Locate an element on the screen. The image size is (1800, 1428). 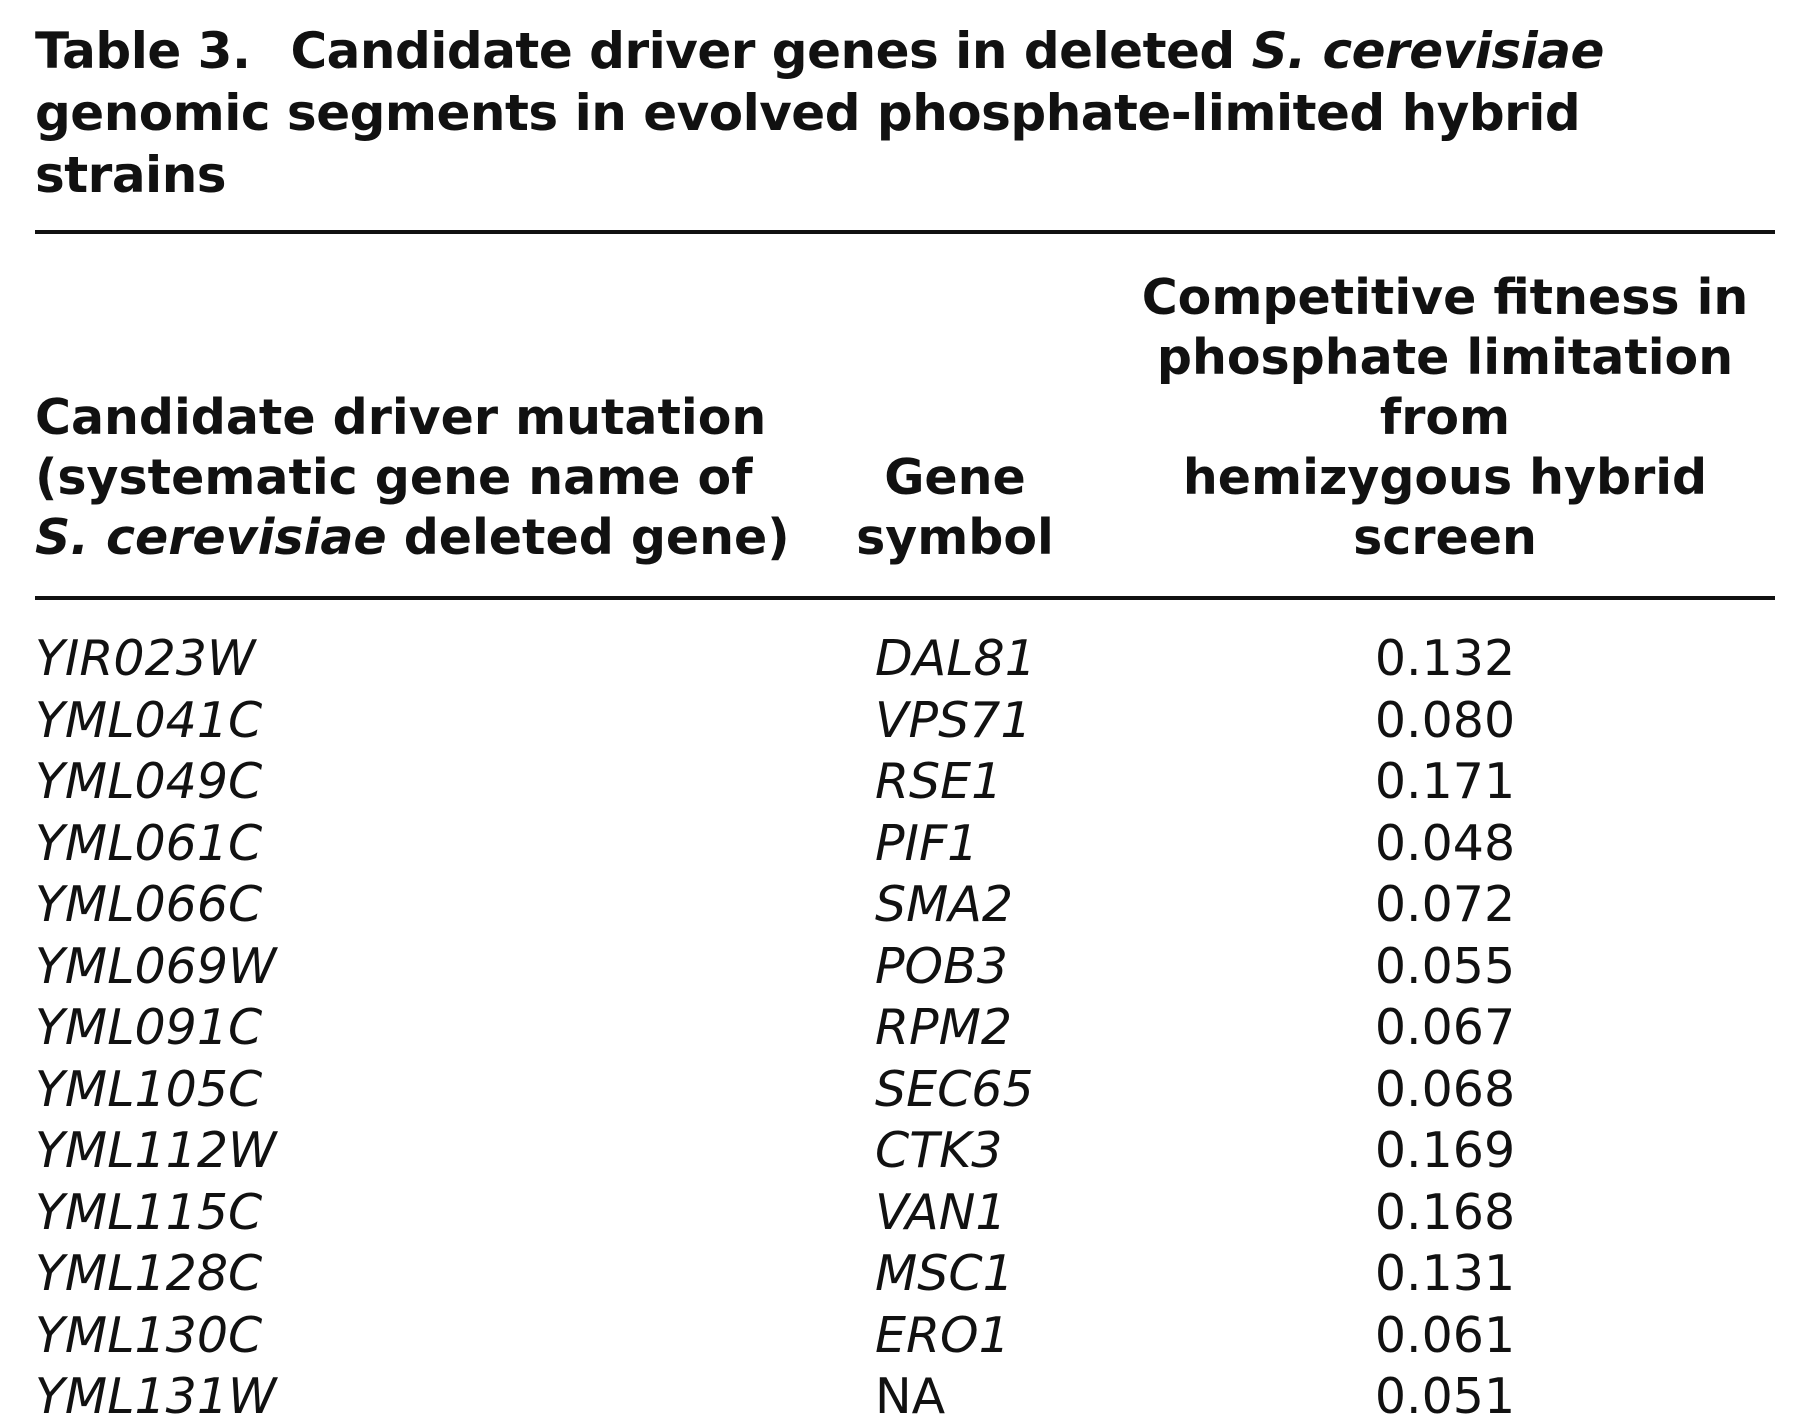
table-row: YML041C VPS71 0.080 is located at coordinates (905, 721).